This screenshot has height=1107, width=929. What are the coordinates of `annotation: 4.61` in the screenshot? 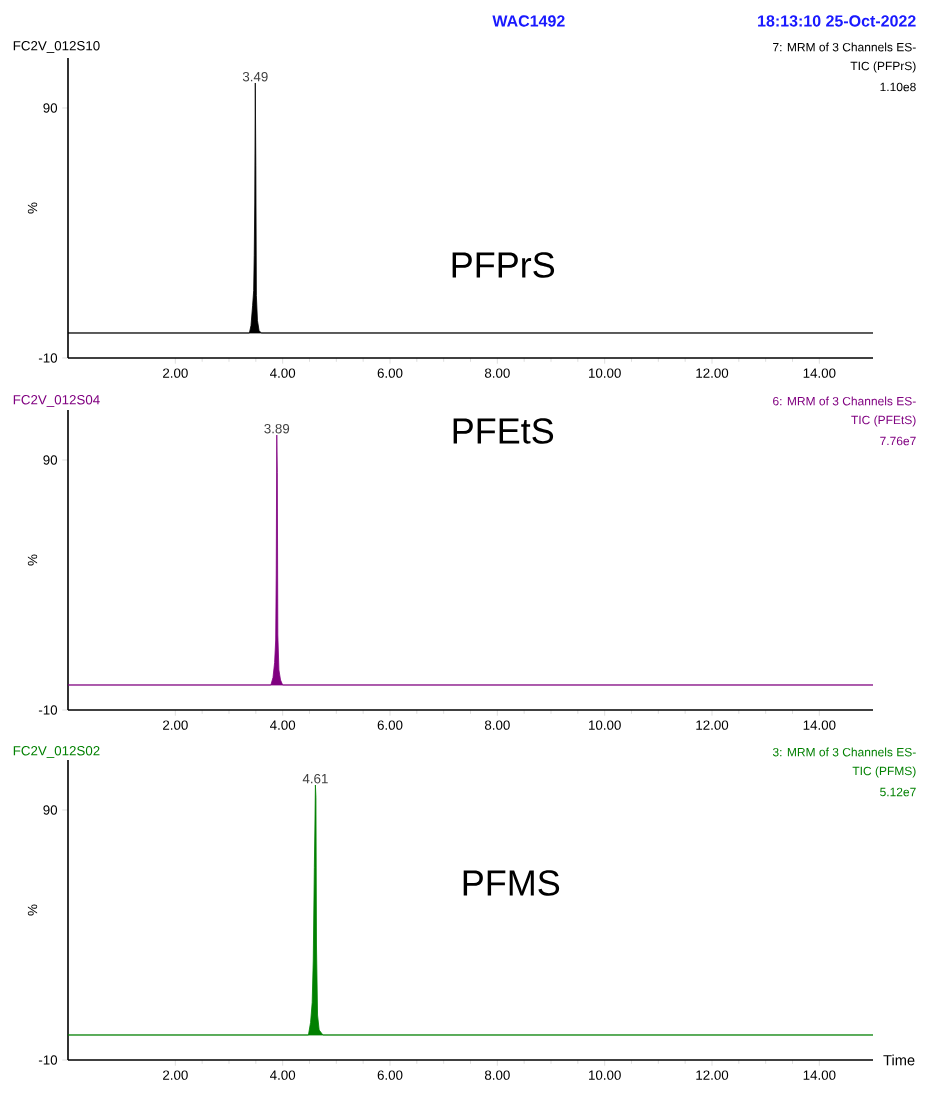 It's located at (315, 778).